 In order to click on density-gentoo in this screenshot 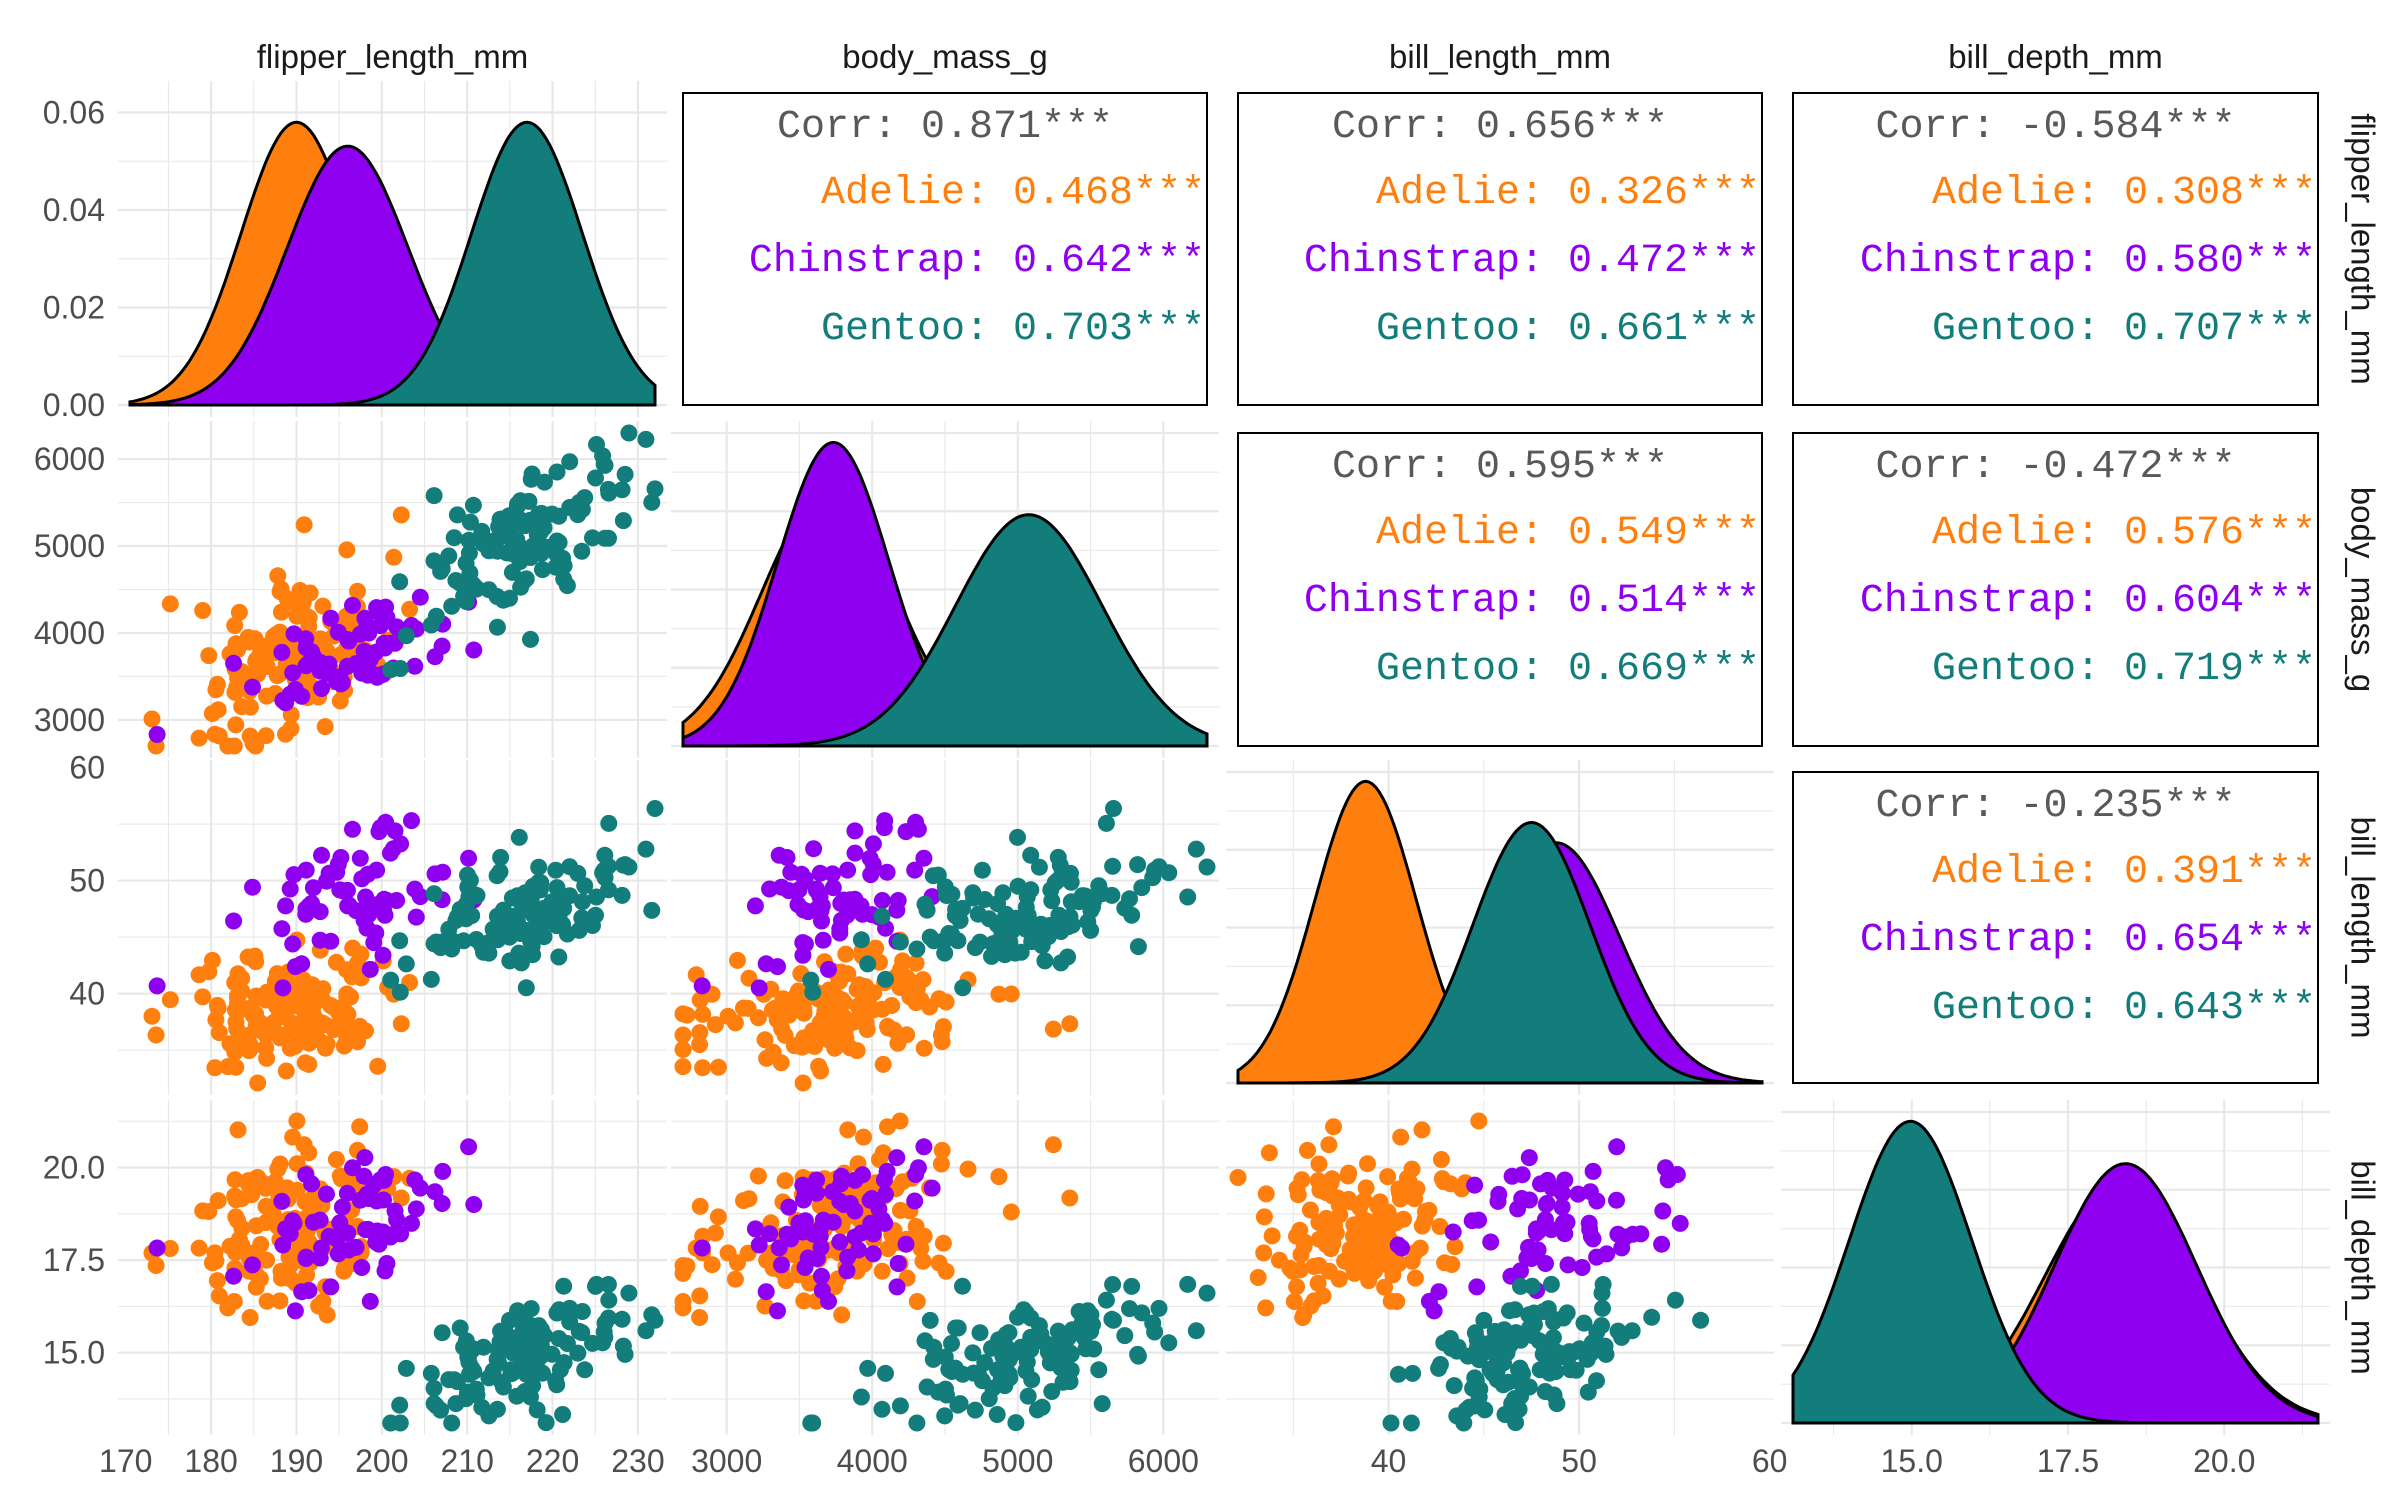, I will do `click(1501, 952)`.